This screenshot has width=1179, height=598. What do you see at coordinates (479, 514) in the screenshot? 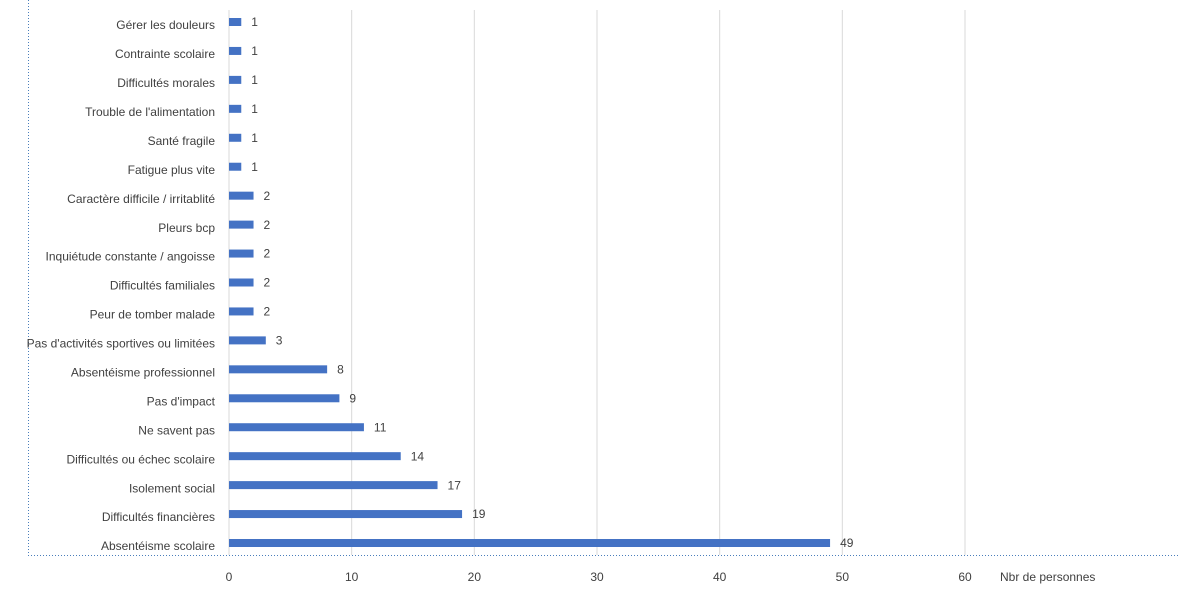
I see `data-label: 19` at bounding box center [479, 514].